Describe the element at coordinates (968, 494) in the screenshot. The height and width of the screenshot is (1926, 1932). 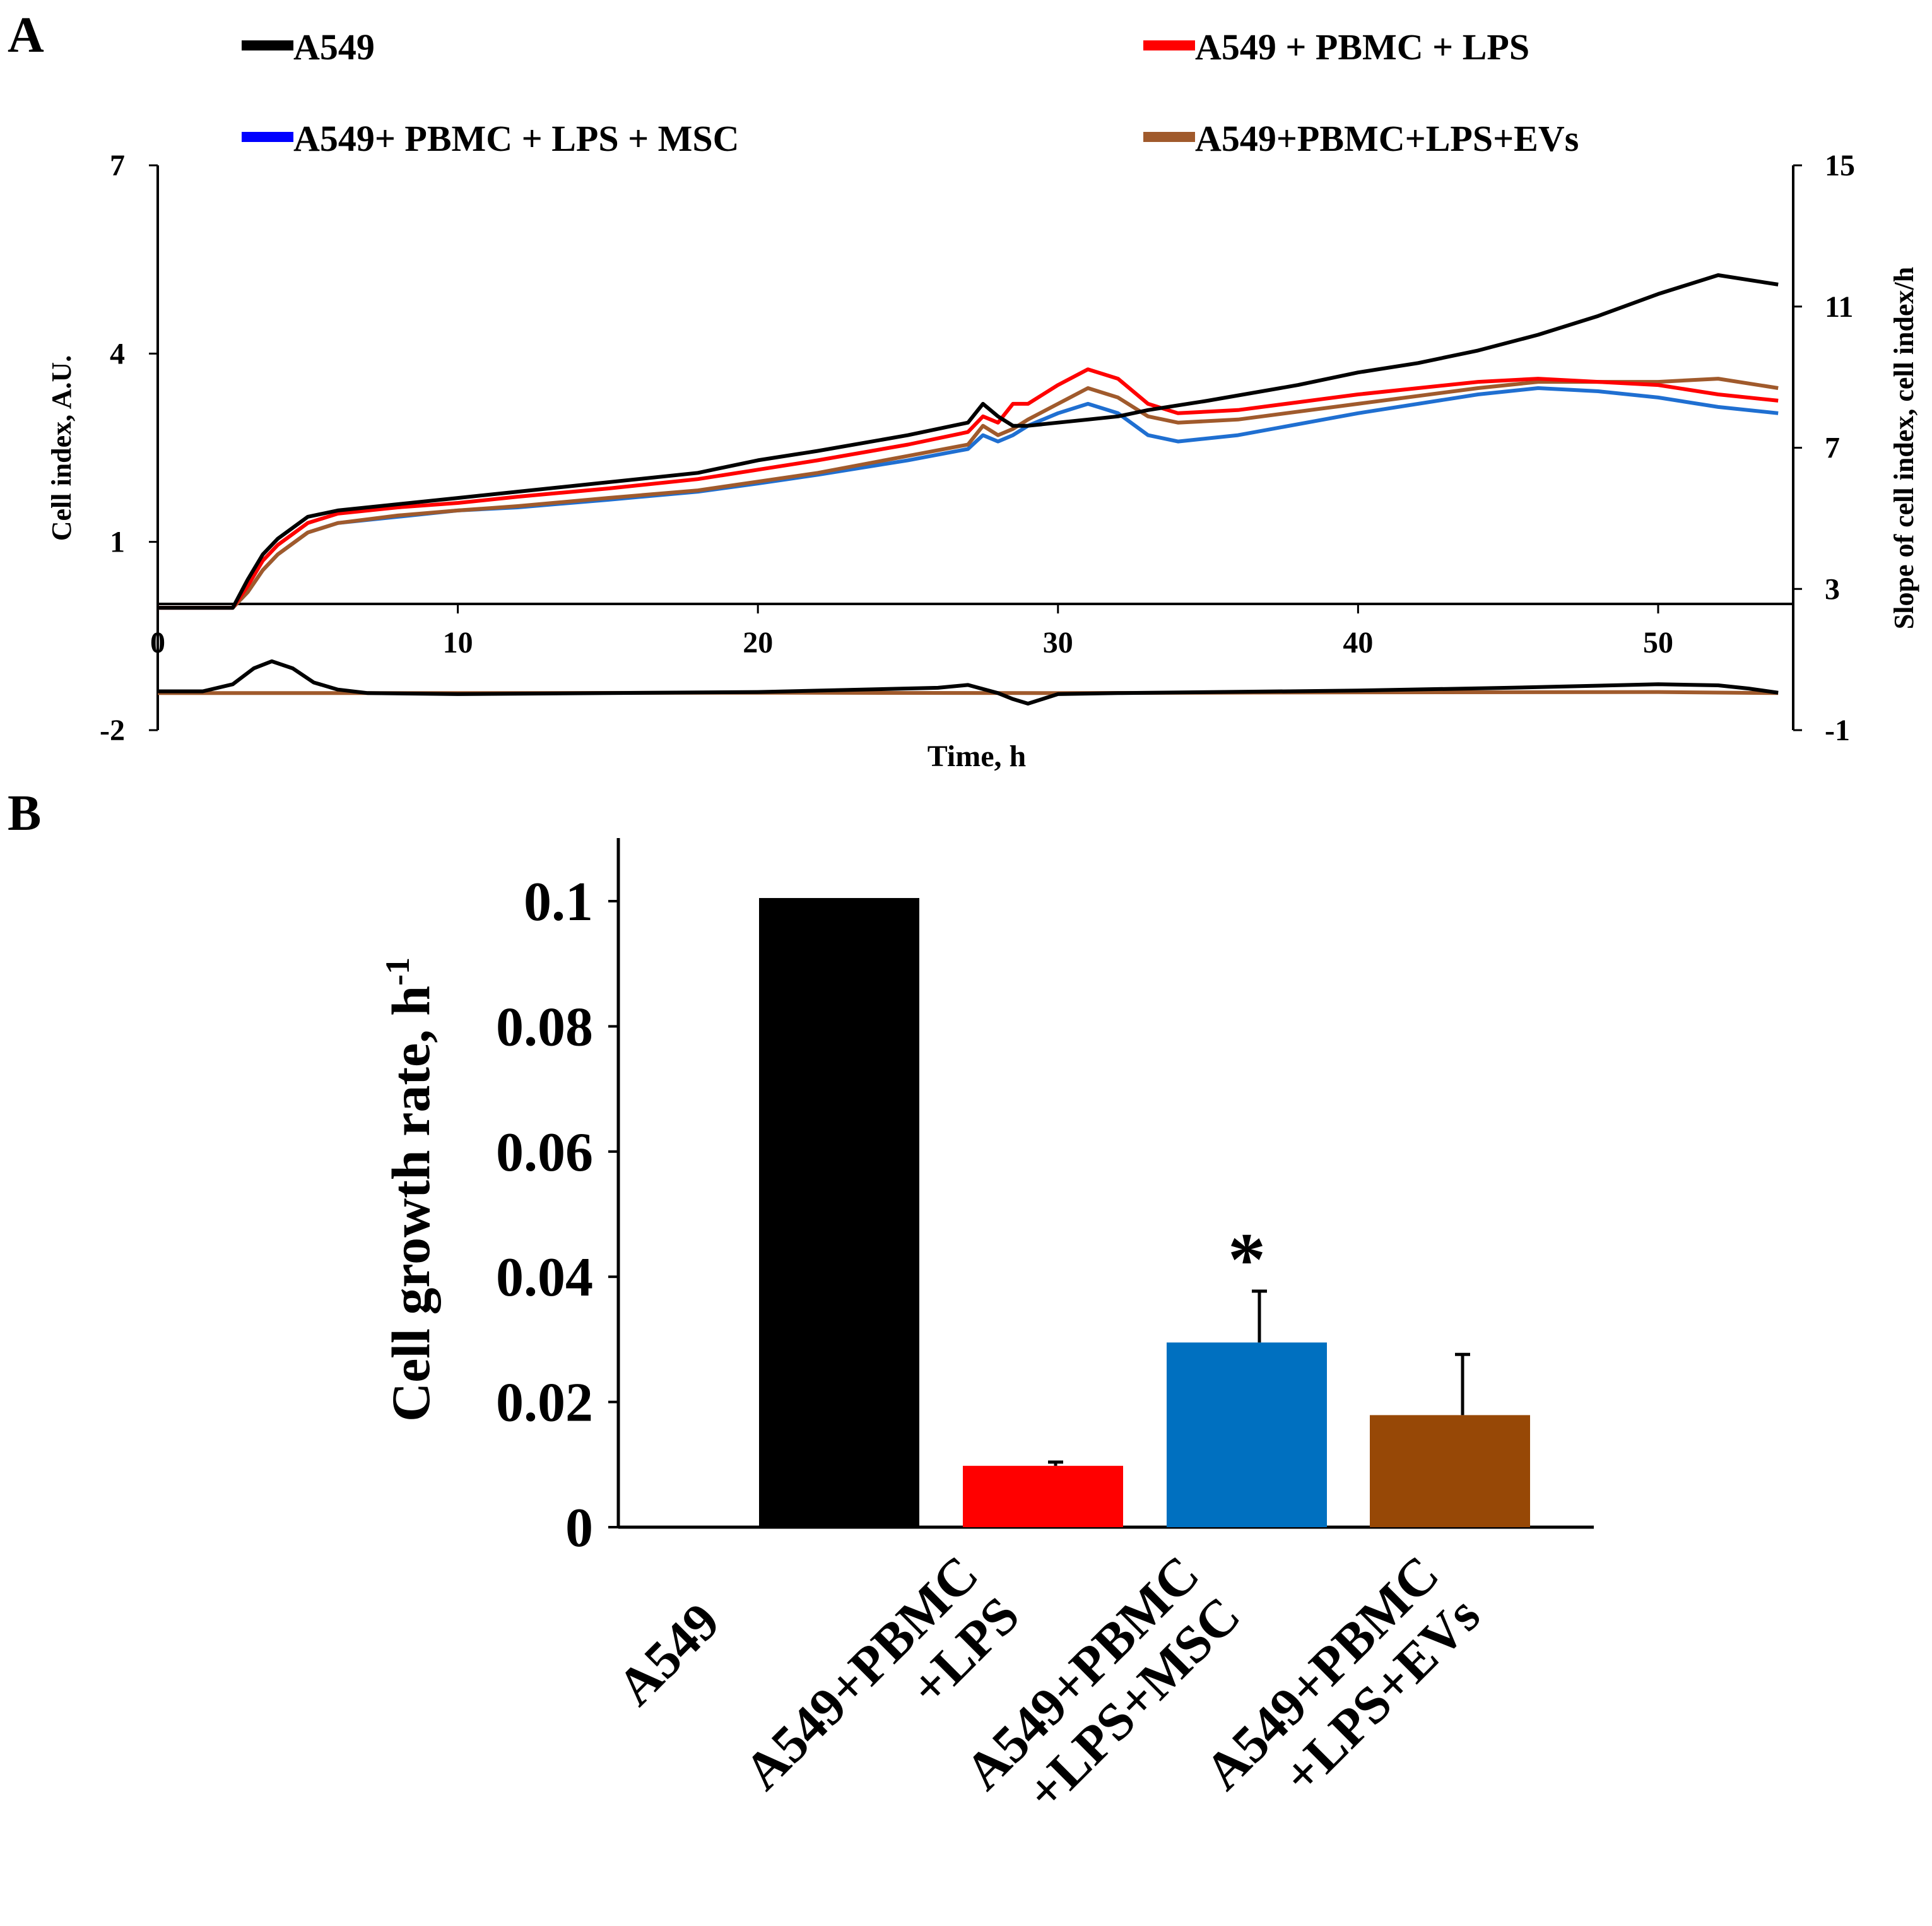
I see `series-line-a549-pbmc-lps-evs` at that location.